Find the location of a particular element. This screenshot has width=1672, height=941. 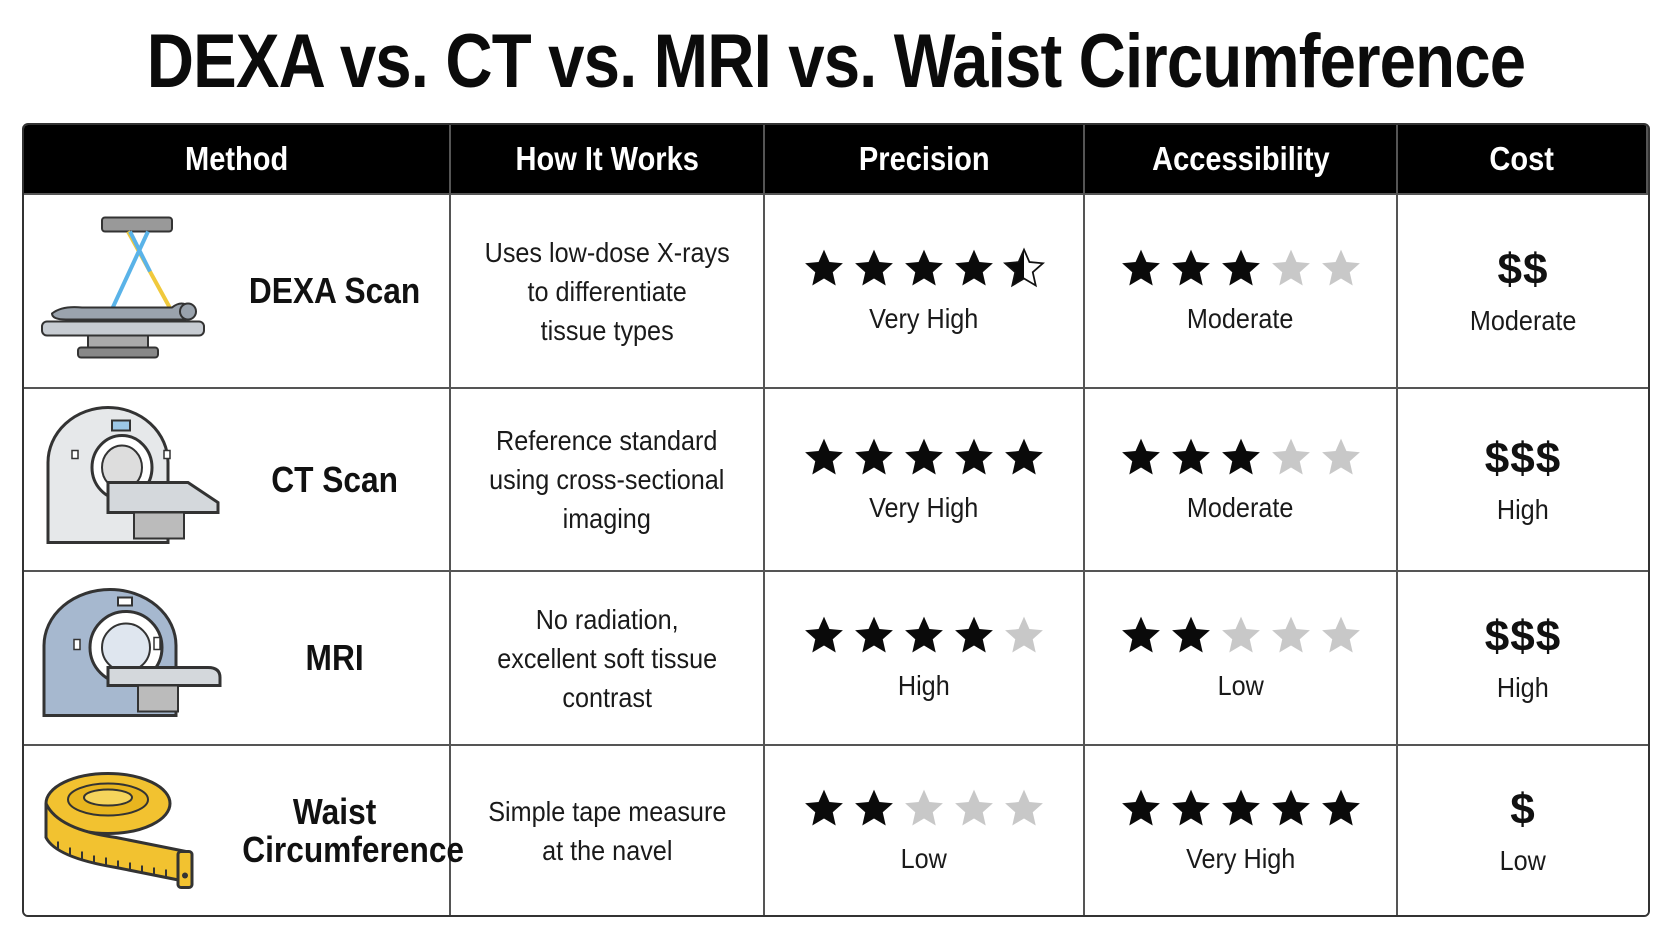

how-line: No radiation, is located at coordinates (607, 619).